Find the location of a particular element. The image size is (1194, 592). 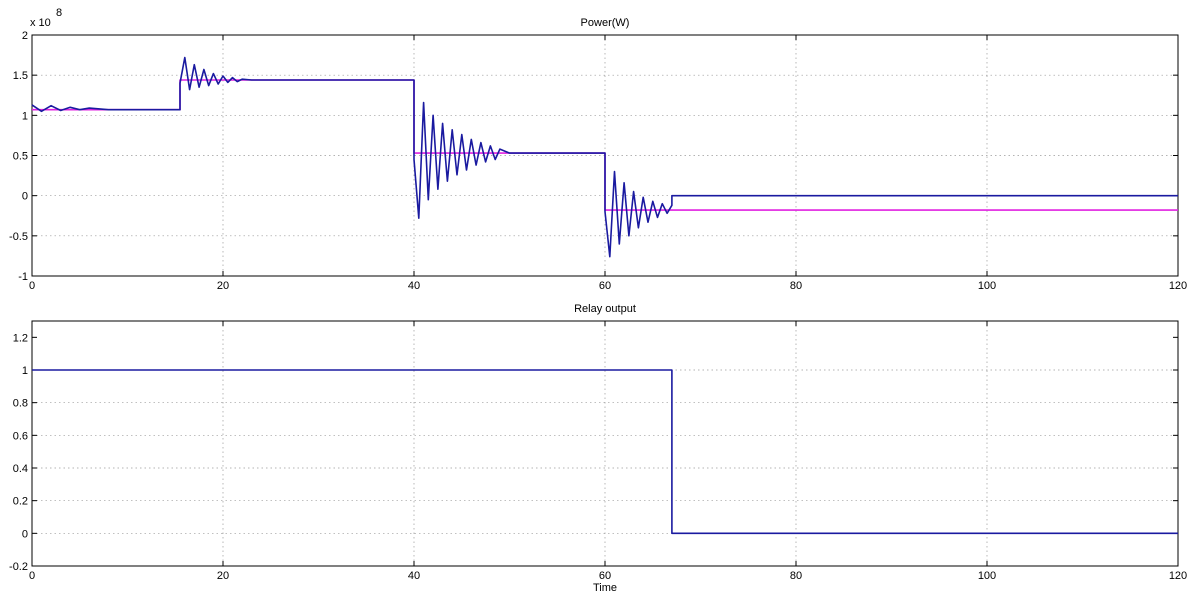

y-tick-label: -1 is located at coordinates (23, 277).